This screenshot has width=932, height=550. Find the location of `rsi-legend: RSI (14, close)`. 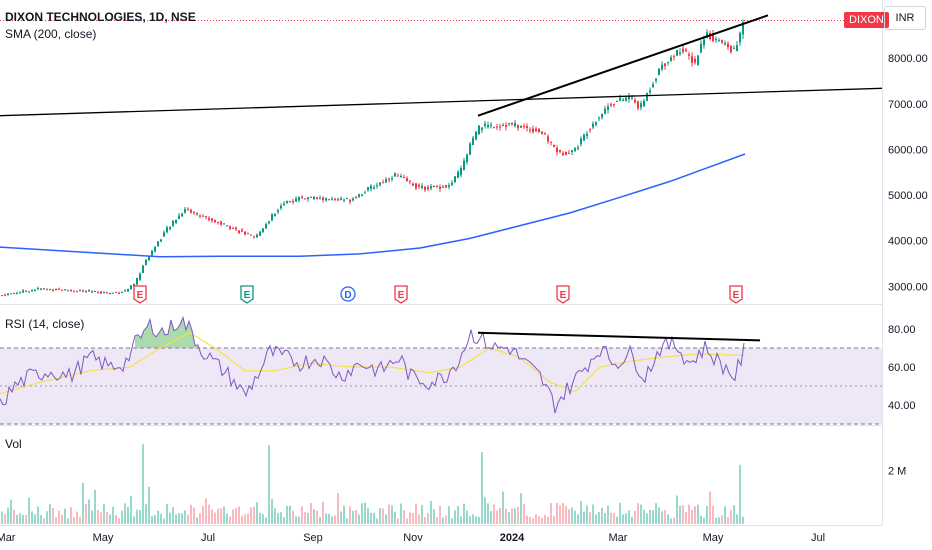

rsi-legend: RSI (14, close) is located at coordinates (45, 324).